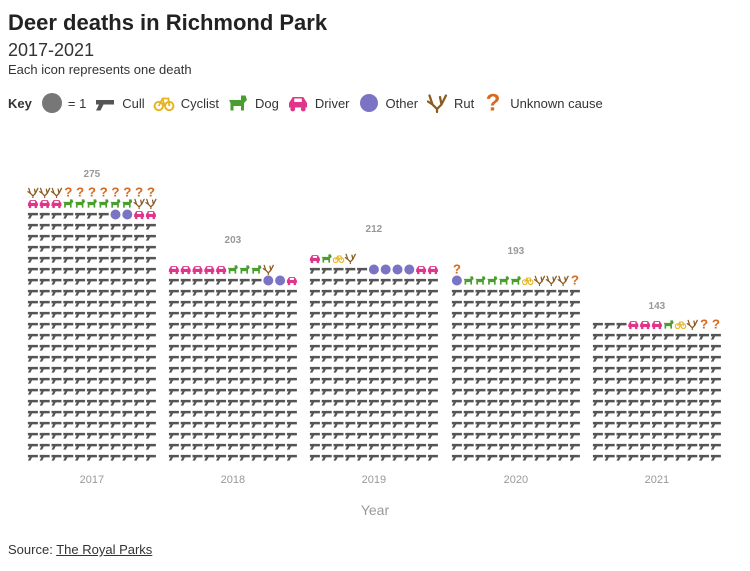 Image resolution: width=750 pixels, height=571 pixels. Describe the element at coordinates (402, 103) in the screenshot. I see `legend-label: Other` at that location.